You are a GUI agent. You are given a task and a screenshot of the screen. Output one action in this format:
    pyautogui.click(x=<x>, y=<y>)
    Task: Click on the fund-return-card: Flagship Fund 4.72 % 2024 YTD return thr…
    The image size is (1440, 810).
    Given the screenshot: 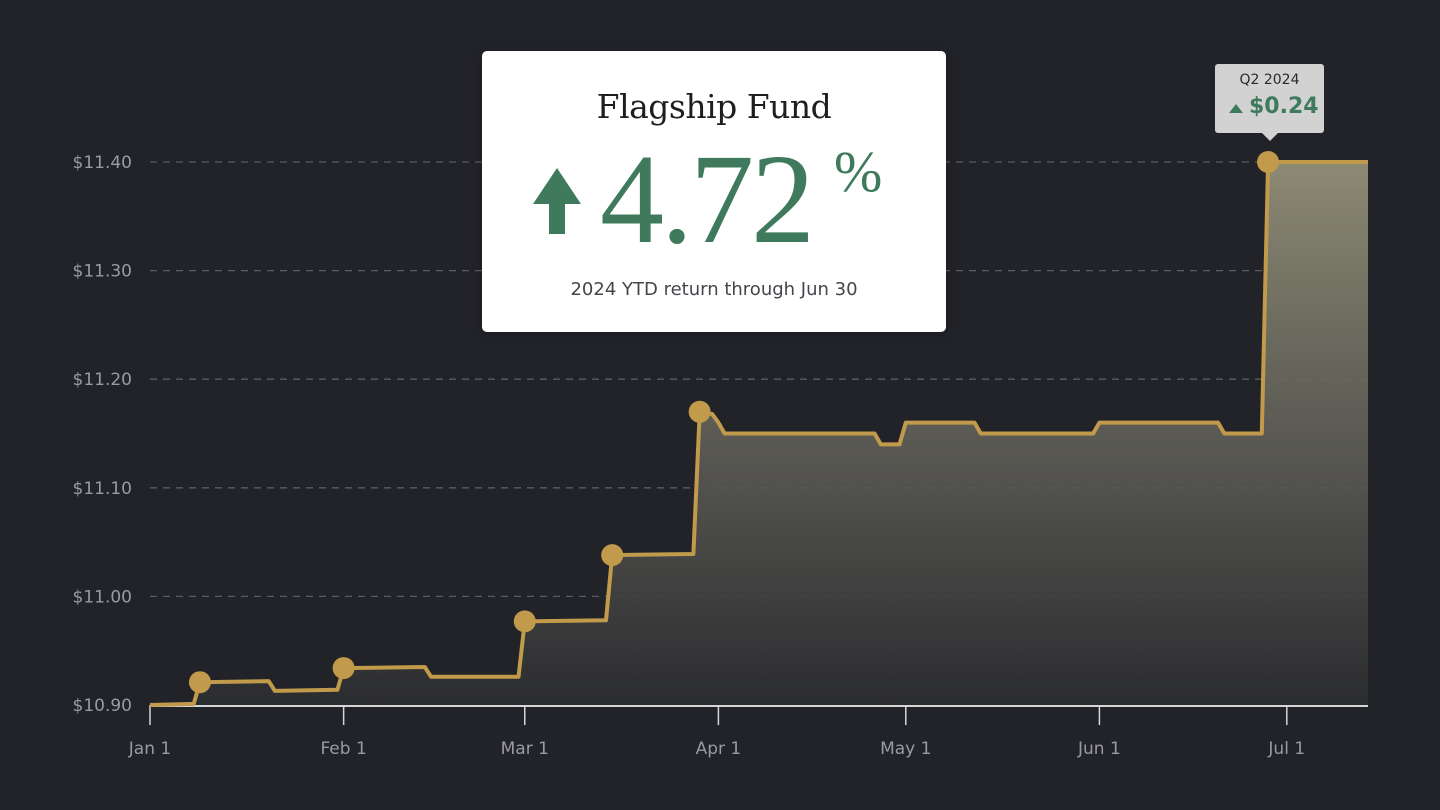 What is the action you would take?
    pyautogui.click(x=714, y=191)
    